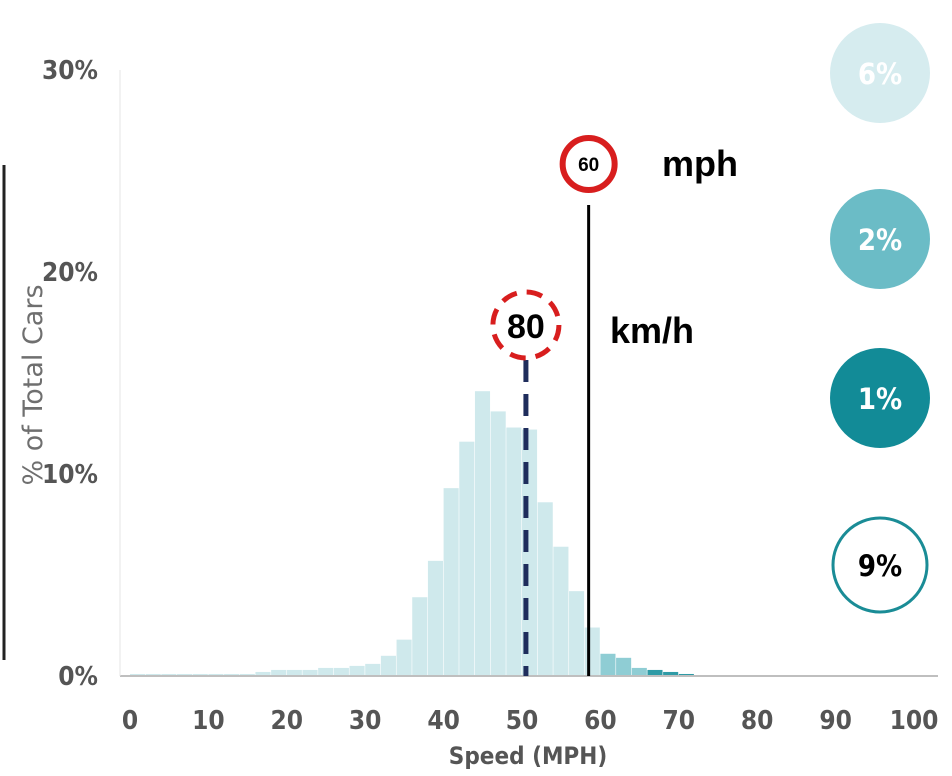 The image size is (952, 776). What do you see at coordinates (835, 721) in the screenshot?
I see `x-tick-label: 90` at bounding box center [835, 721].